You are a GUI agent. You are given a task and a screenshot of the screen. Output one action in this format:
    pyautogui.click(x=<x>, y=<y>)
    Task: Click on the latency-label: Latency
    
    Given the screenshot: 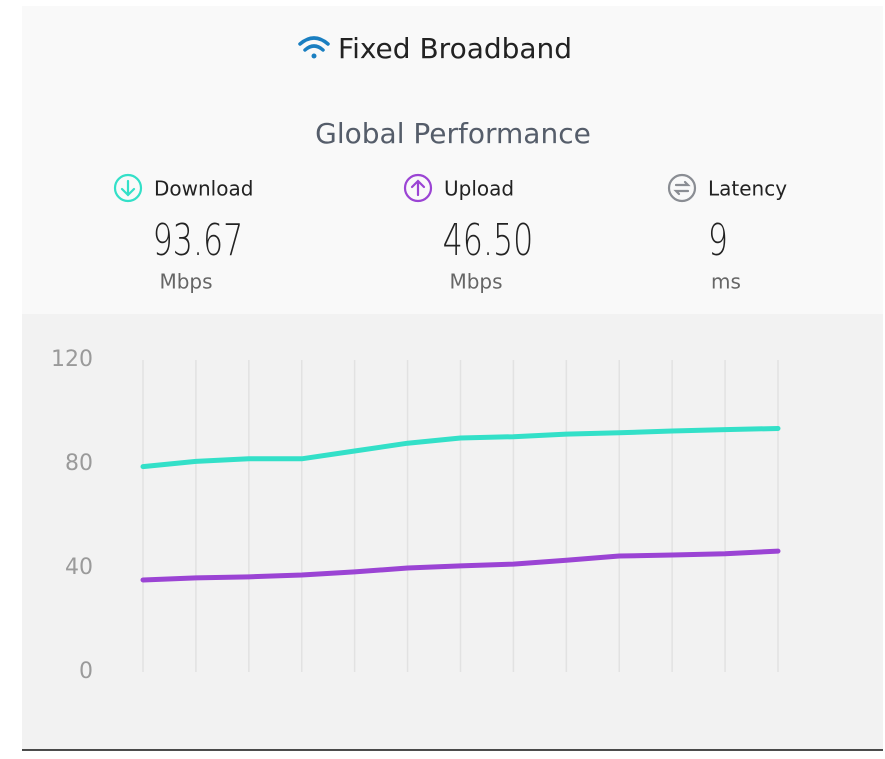 What is the action you would take?
    pyautogui.click(x=747, y=189)
    